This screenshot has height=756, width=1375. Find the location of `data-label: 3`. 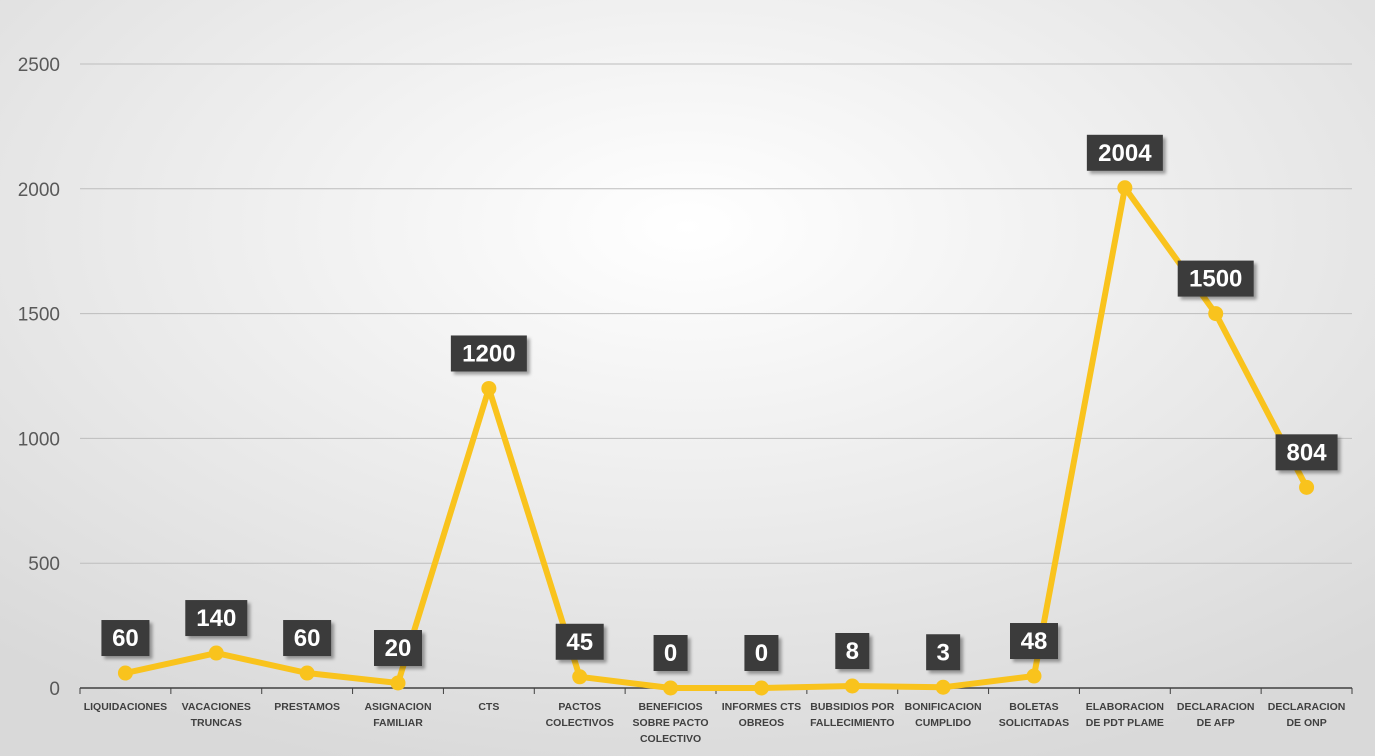

data-label: 3 is located at coordinates (943, 652).